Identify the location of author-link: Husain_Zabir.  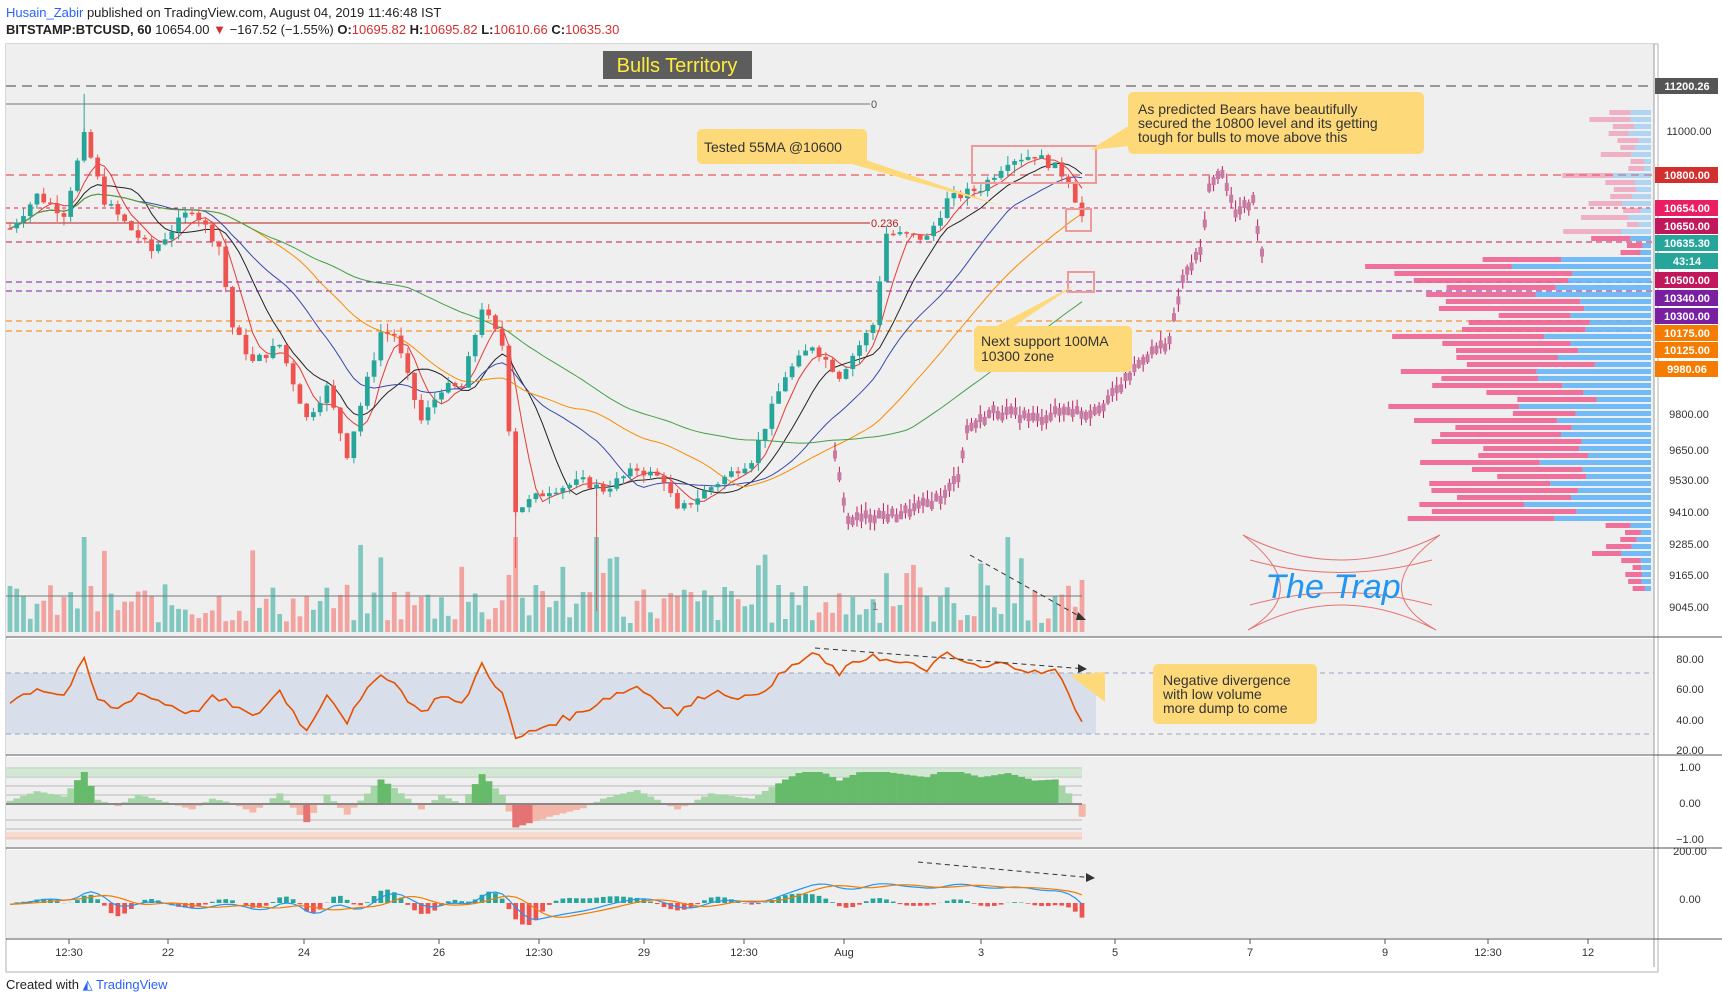
(45, 12).